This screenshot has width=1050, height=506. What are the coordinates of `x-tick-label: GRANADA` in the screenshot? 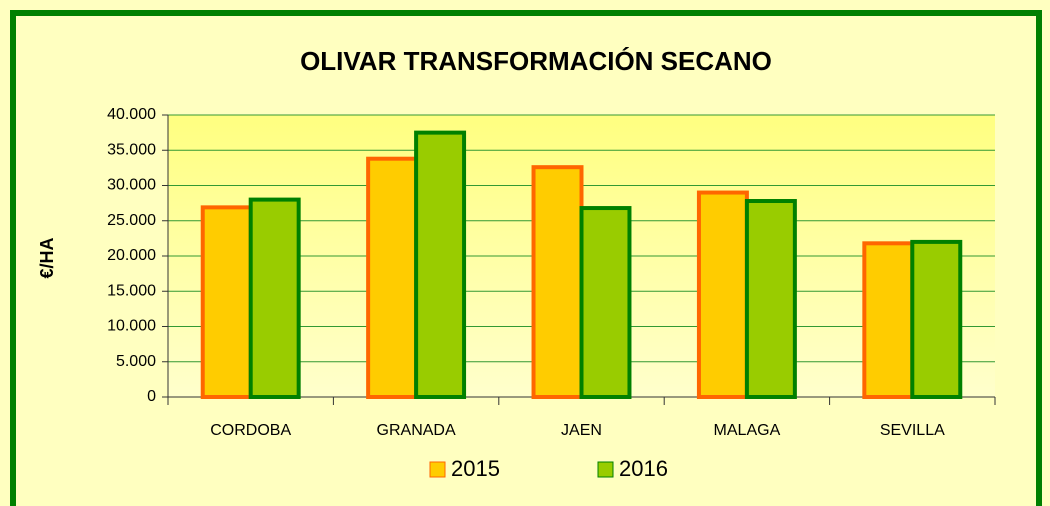 It's located at (416, 430).